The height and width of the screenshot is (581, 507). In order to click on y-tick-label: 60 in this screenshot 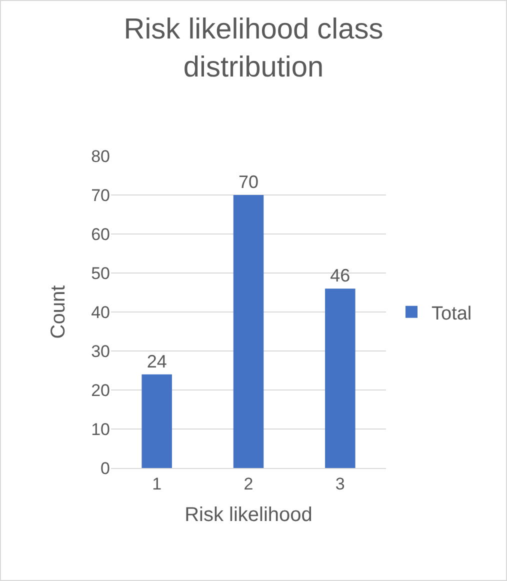, I will do `click(100, 234)`.